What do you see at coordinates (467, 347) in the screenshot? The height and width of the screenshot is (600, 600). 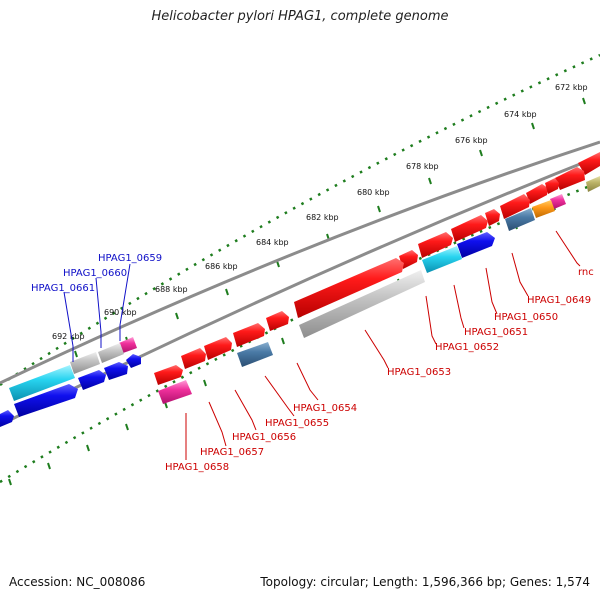 I see `gene-label: HPAG1_0652` at bounding box center [467, 347].